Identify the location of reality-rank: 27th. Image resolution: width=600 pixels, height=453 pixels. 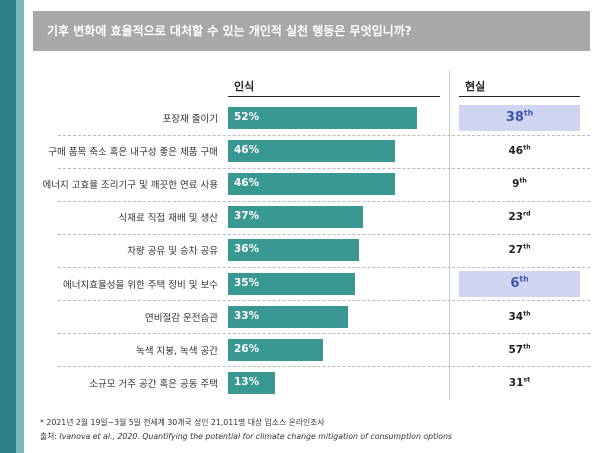
(519, 250).